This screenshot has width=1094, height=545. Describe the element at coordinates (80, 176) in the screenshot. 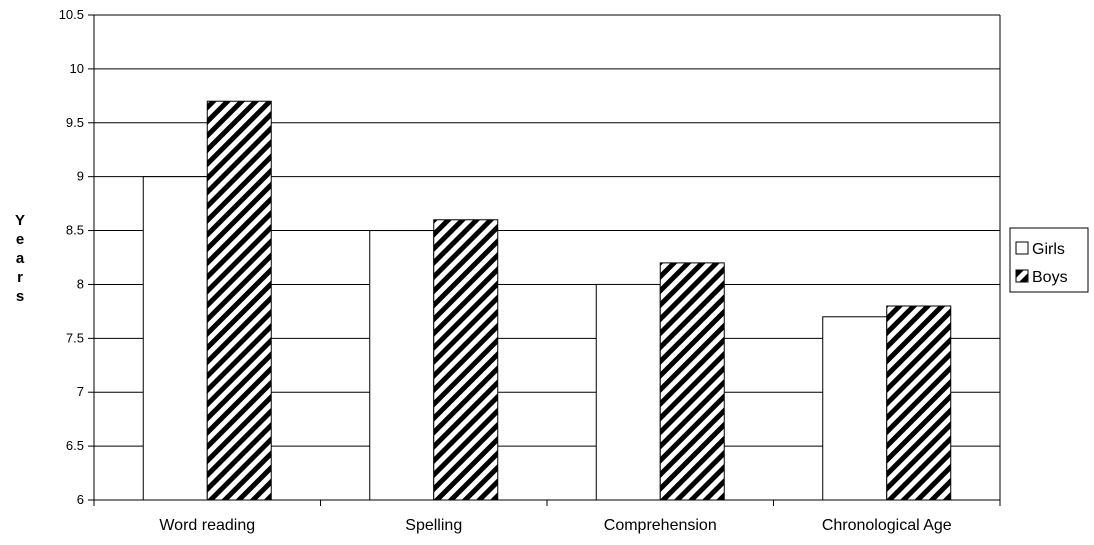

I see `y-tick-label: 9` at that location.